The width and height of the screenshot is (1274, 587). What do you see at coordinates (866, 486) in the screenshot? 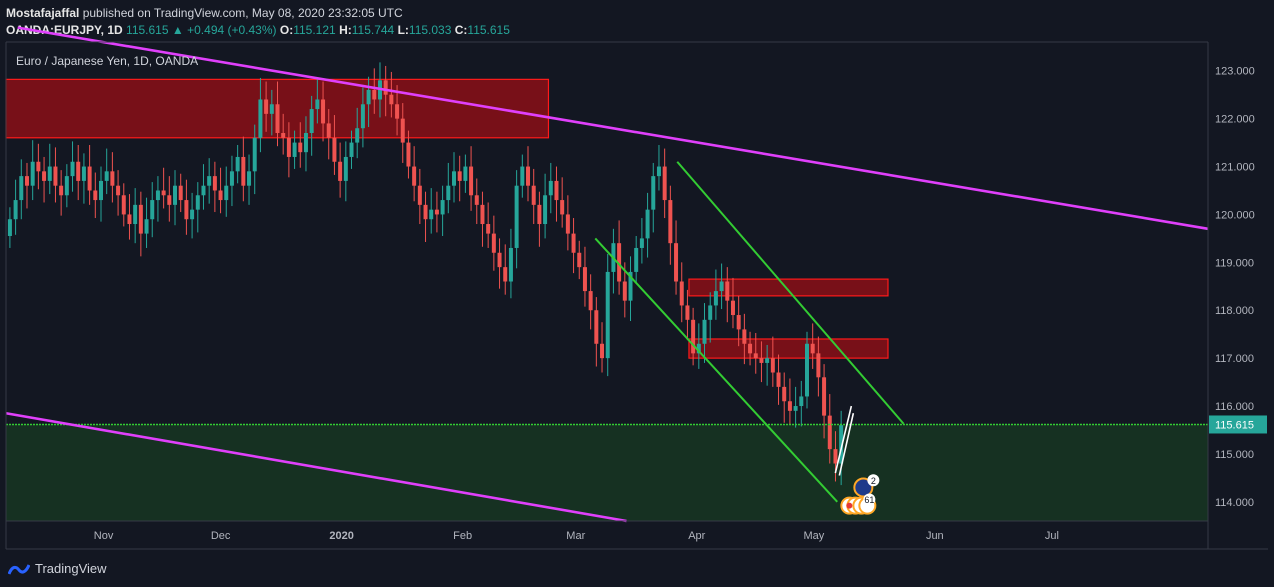
I see `event-eu-icon: 2` at bounding box center [866, 486].